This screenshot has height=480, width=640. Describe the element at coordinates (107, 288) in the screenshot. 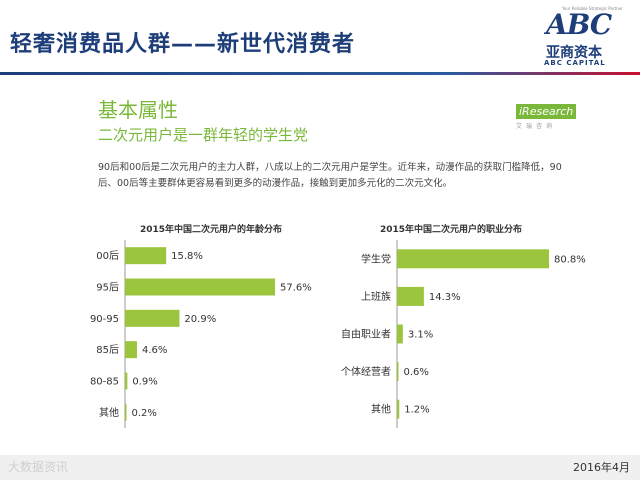

I see `category-label: 95后` at that location.